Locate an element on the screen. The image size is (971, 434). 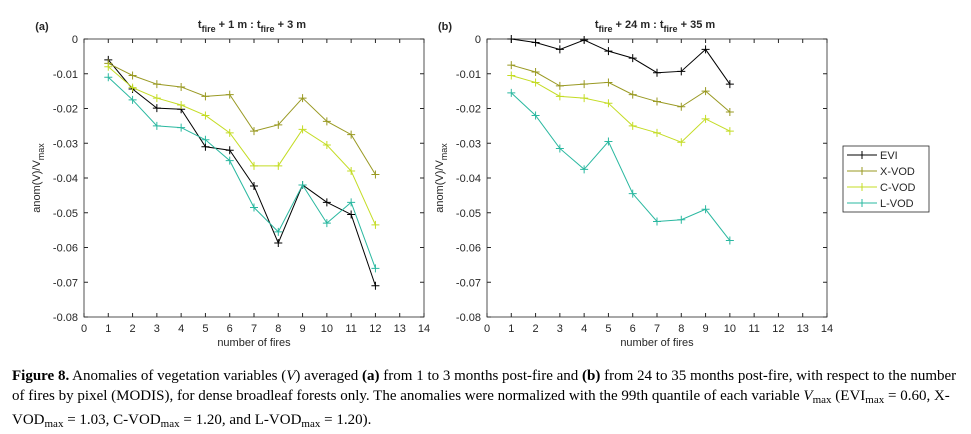
x-tick-label: 4 is located at coordinates (584, 329).